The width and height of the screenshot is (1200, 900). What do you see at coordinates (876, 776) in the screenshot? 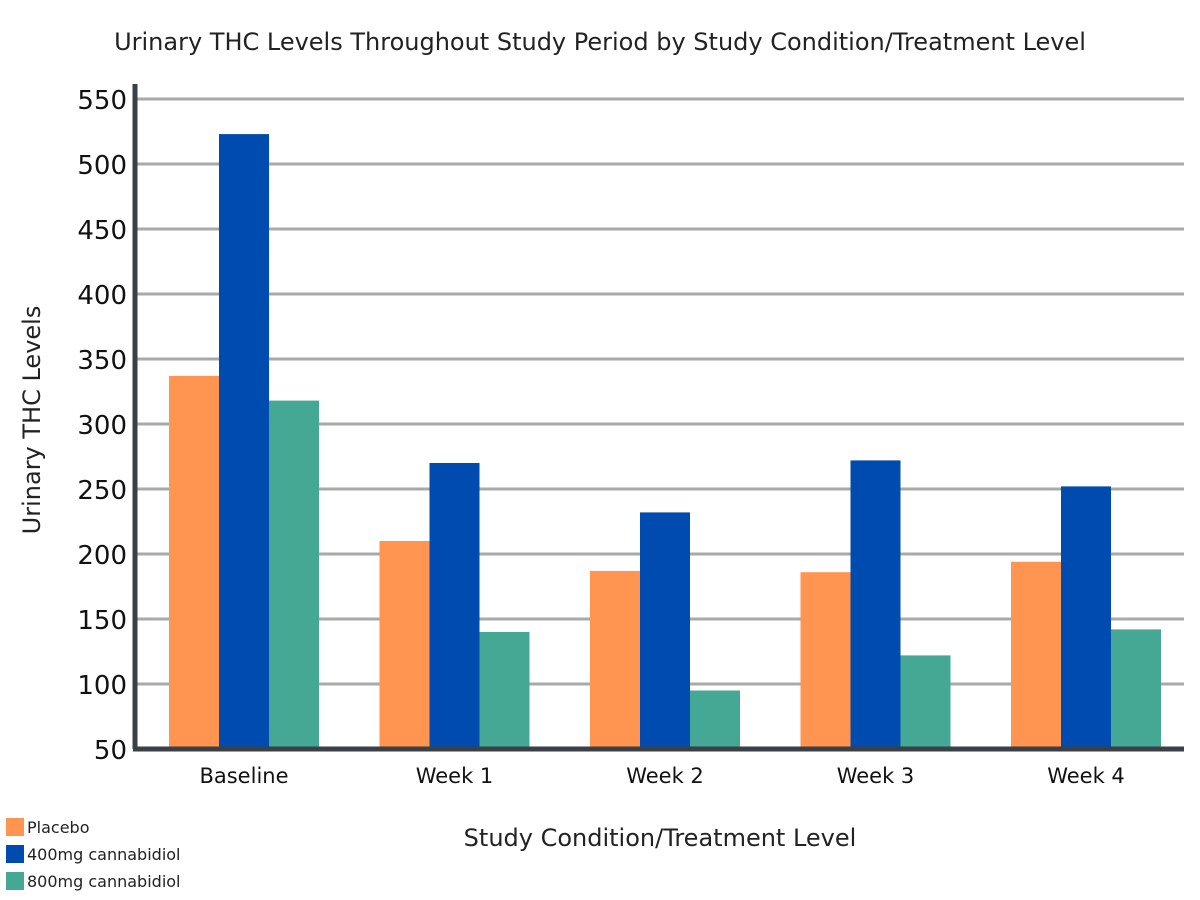
I see `x-tick-label: Week 3` at bounding box center [876, 776].